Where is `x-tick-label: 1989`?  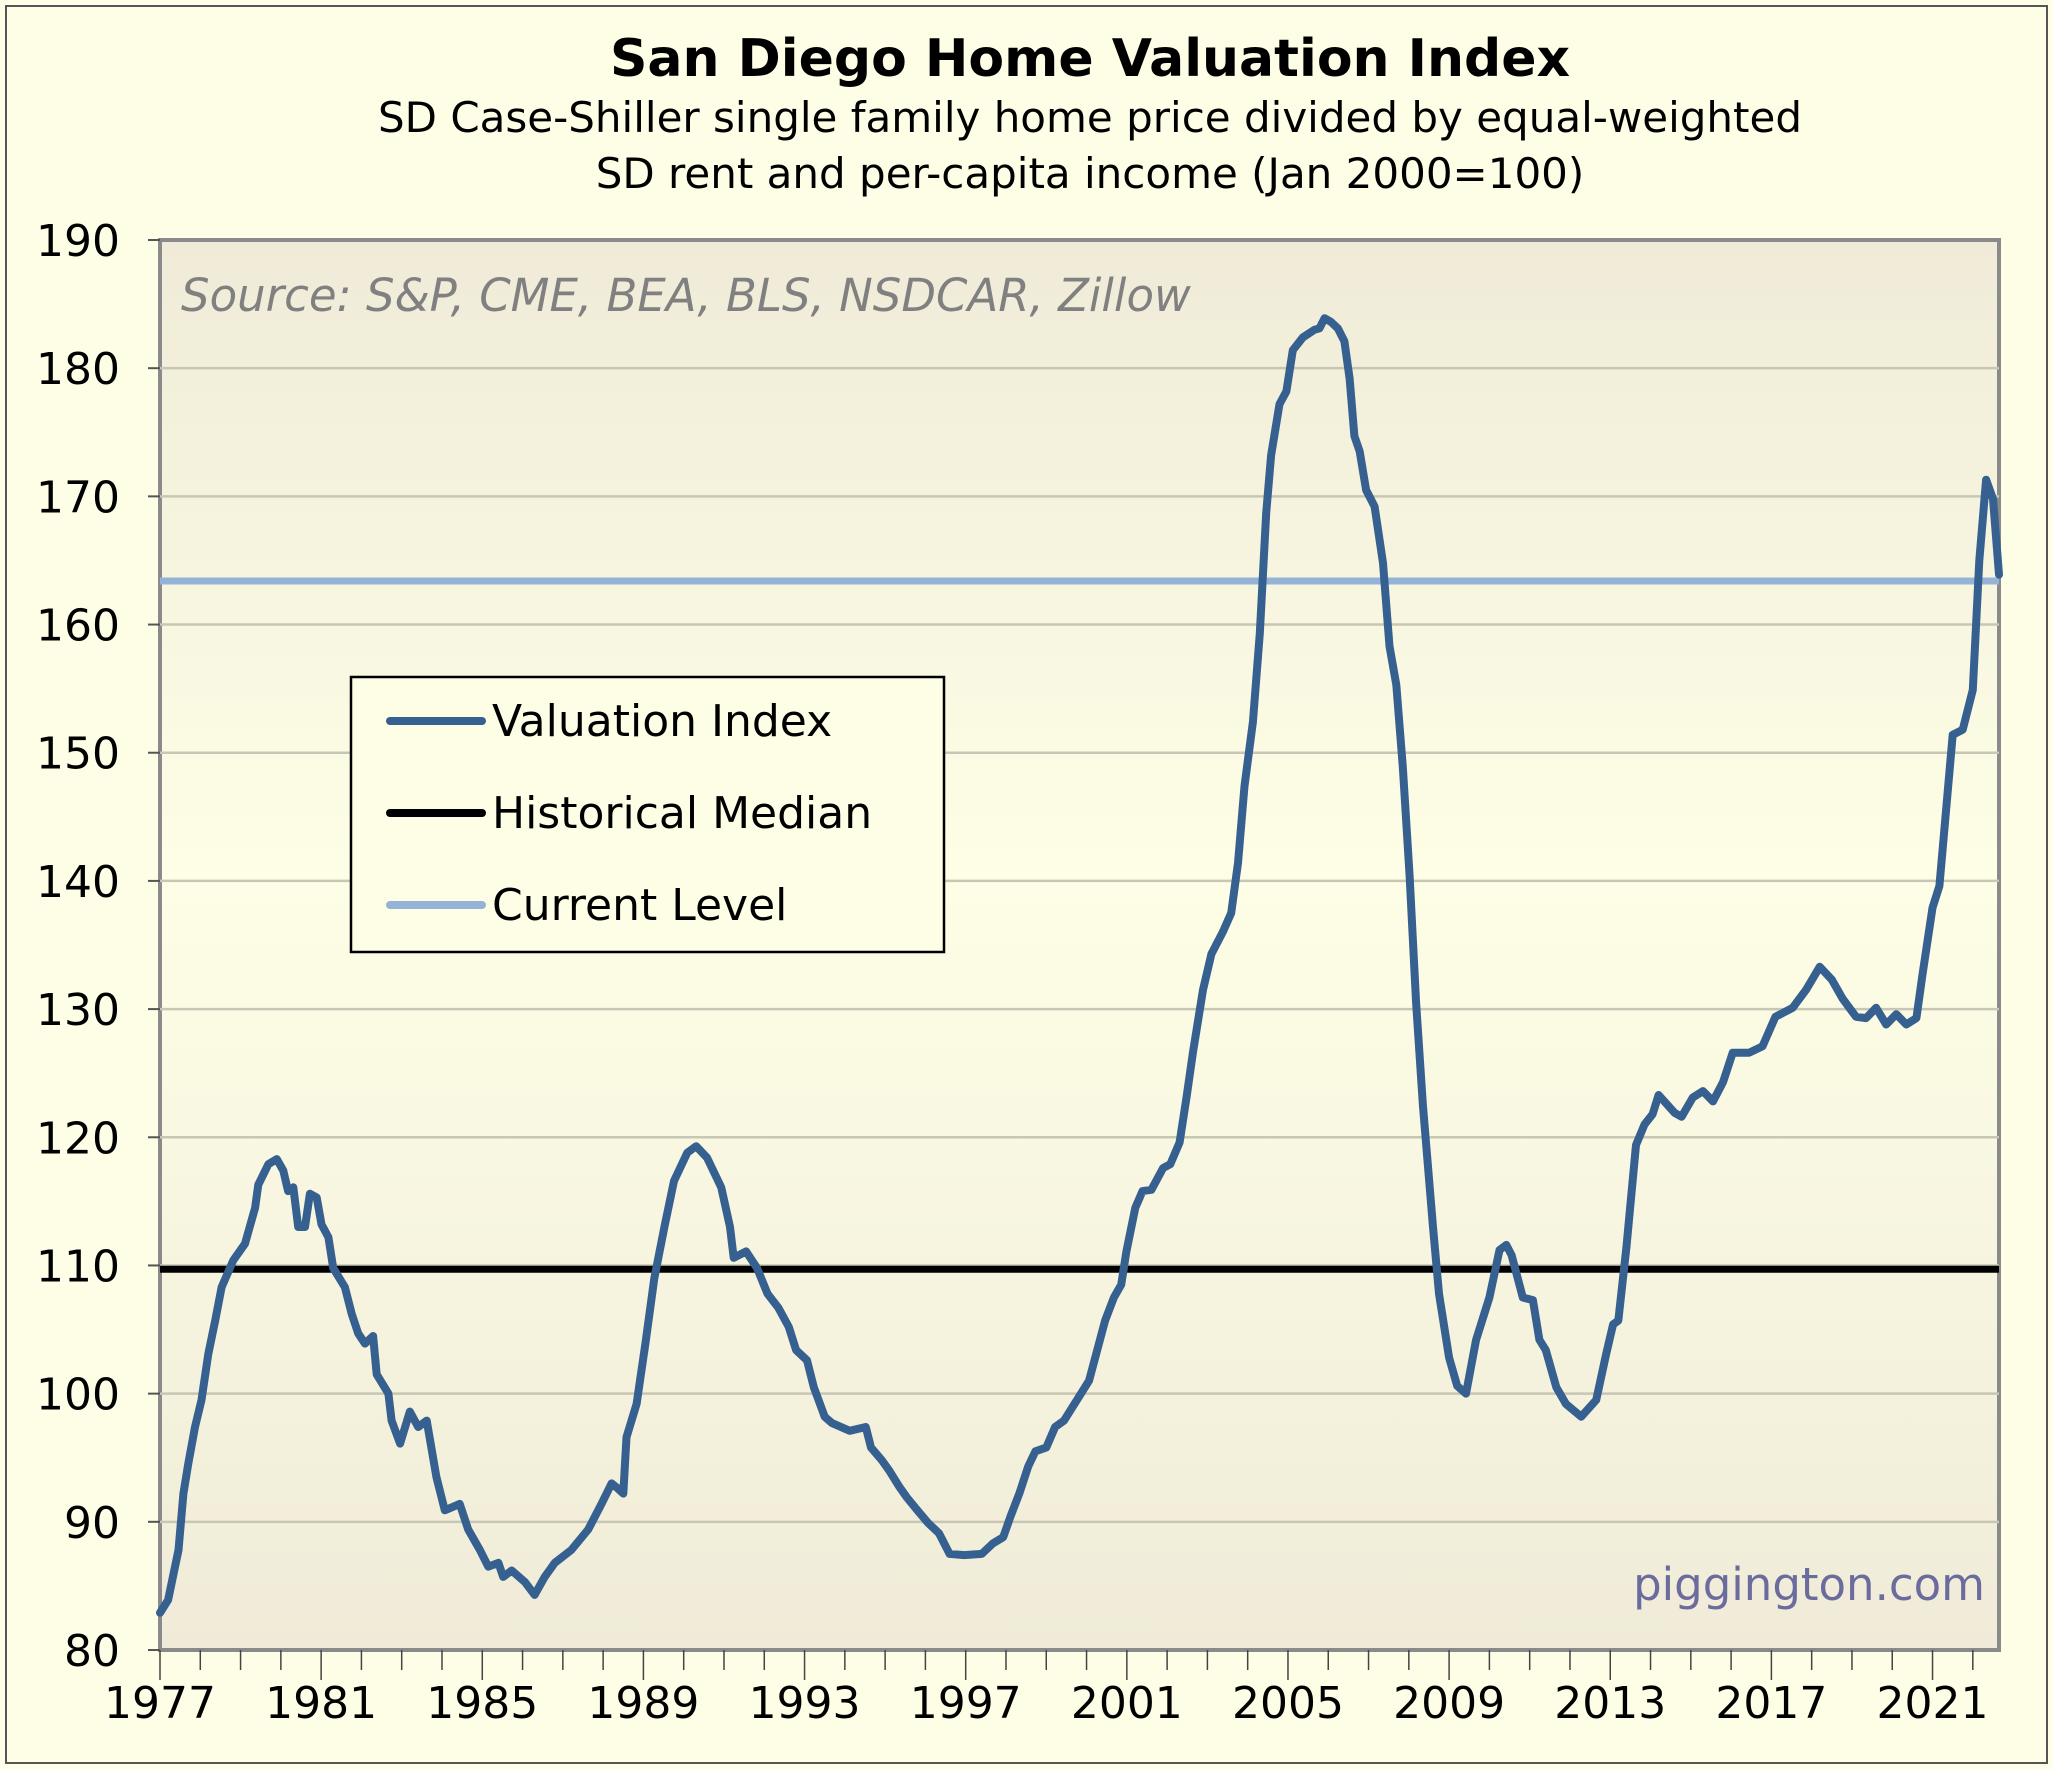
x-tick-label: 1989 is located at coordinates (643, 1703).